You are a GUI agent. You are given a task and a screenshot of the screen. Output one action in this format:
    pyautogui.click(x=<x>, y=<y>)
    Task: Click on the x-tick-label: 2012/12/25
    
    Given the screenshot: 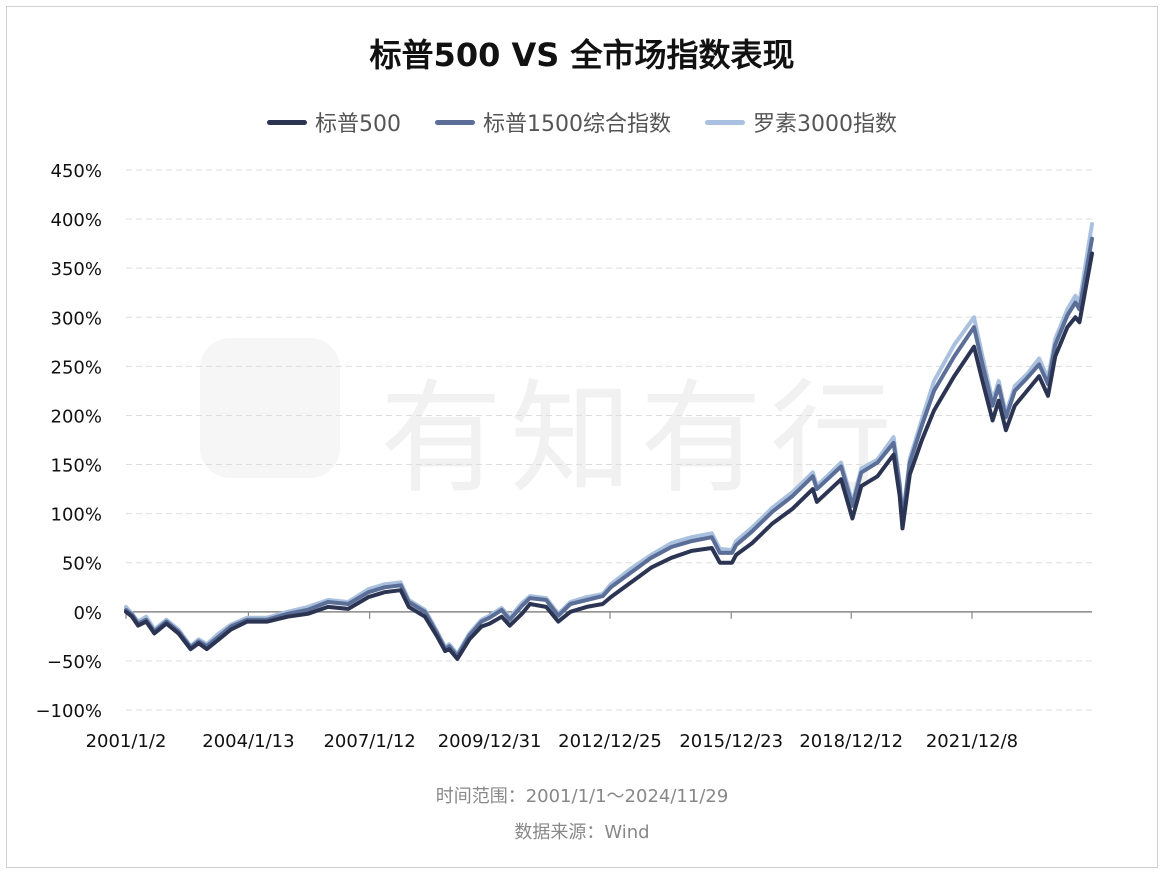 What is the action you would take?
    pyautogui.click(x=610, y=741)
    